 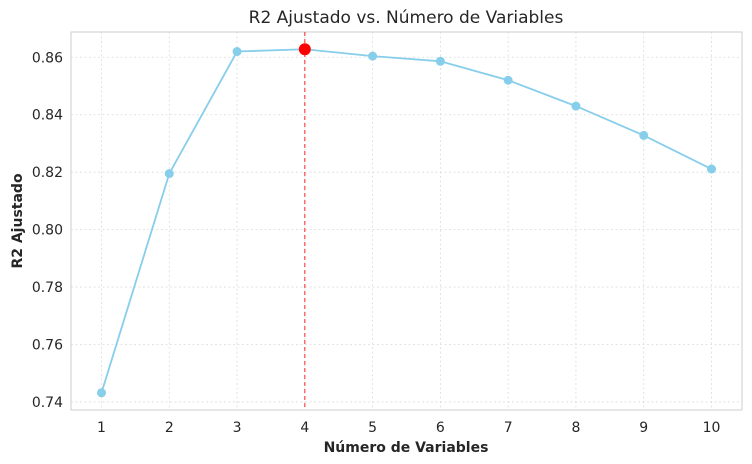 I want to click on x-tick-label: 1, so click(x=101, y=428).